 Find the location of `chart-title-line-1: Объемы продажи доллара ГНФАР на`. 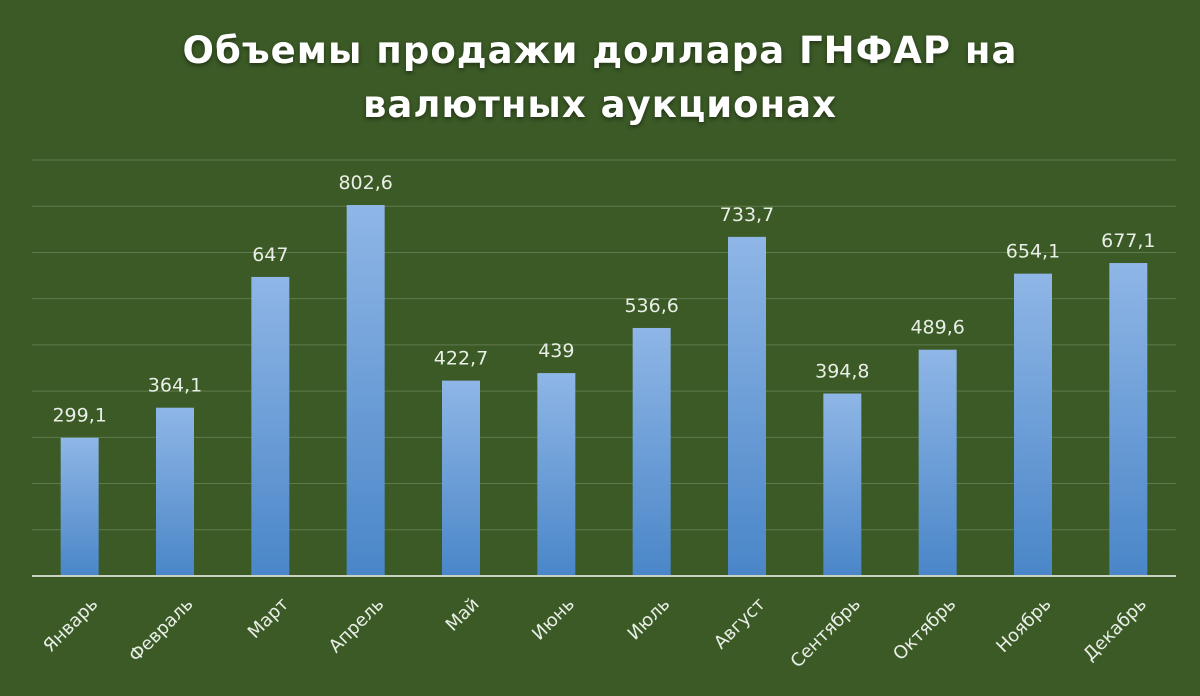

chart-title-line-1: Объемы продажи доллара ГНФАР на is located at coordinates (600, 50).